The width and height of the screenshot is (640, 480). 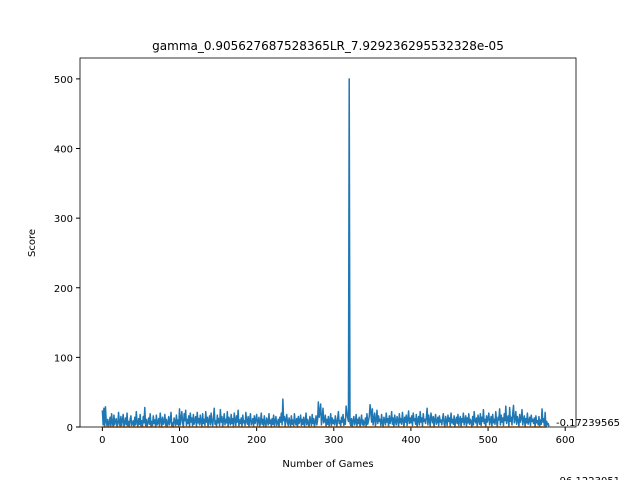 What do you see at coordinates (588, 423) in the screenshot?
I see `annotation: -0.17239565` at bounding box center [588, 423].